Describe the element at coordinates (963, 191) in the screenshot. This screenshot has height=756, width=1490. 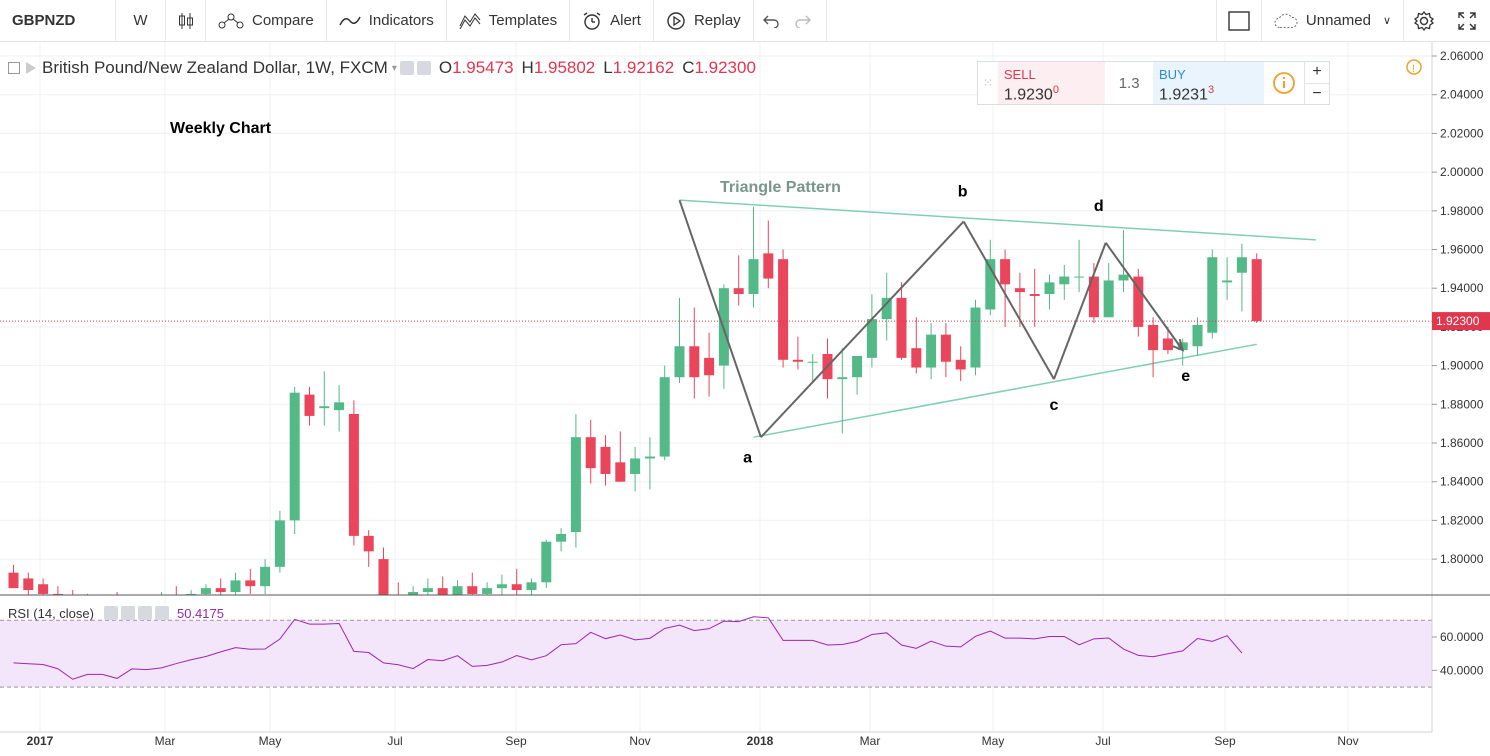
I see `wave-label: b` at that location.